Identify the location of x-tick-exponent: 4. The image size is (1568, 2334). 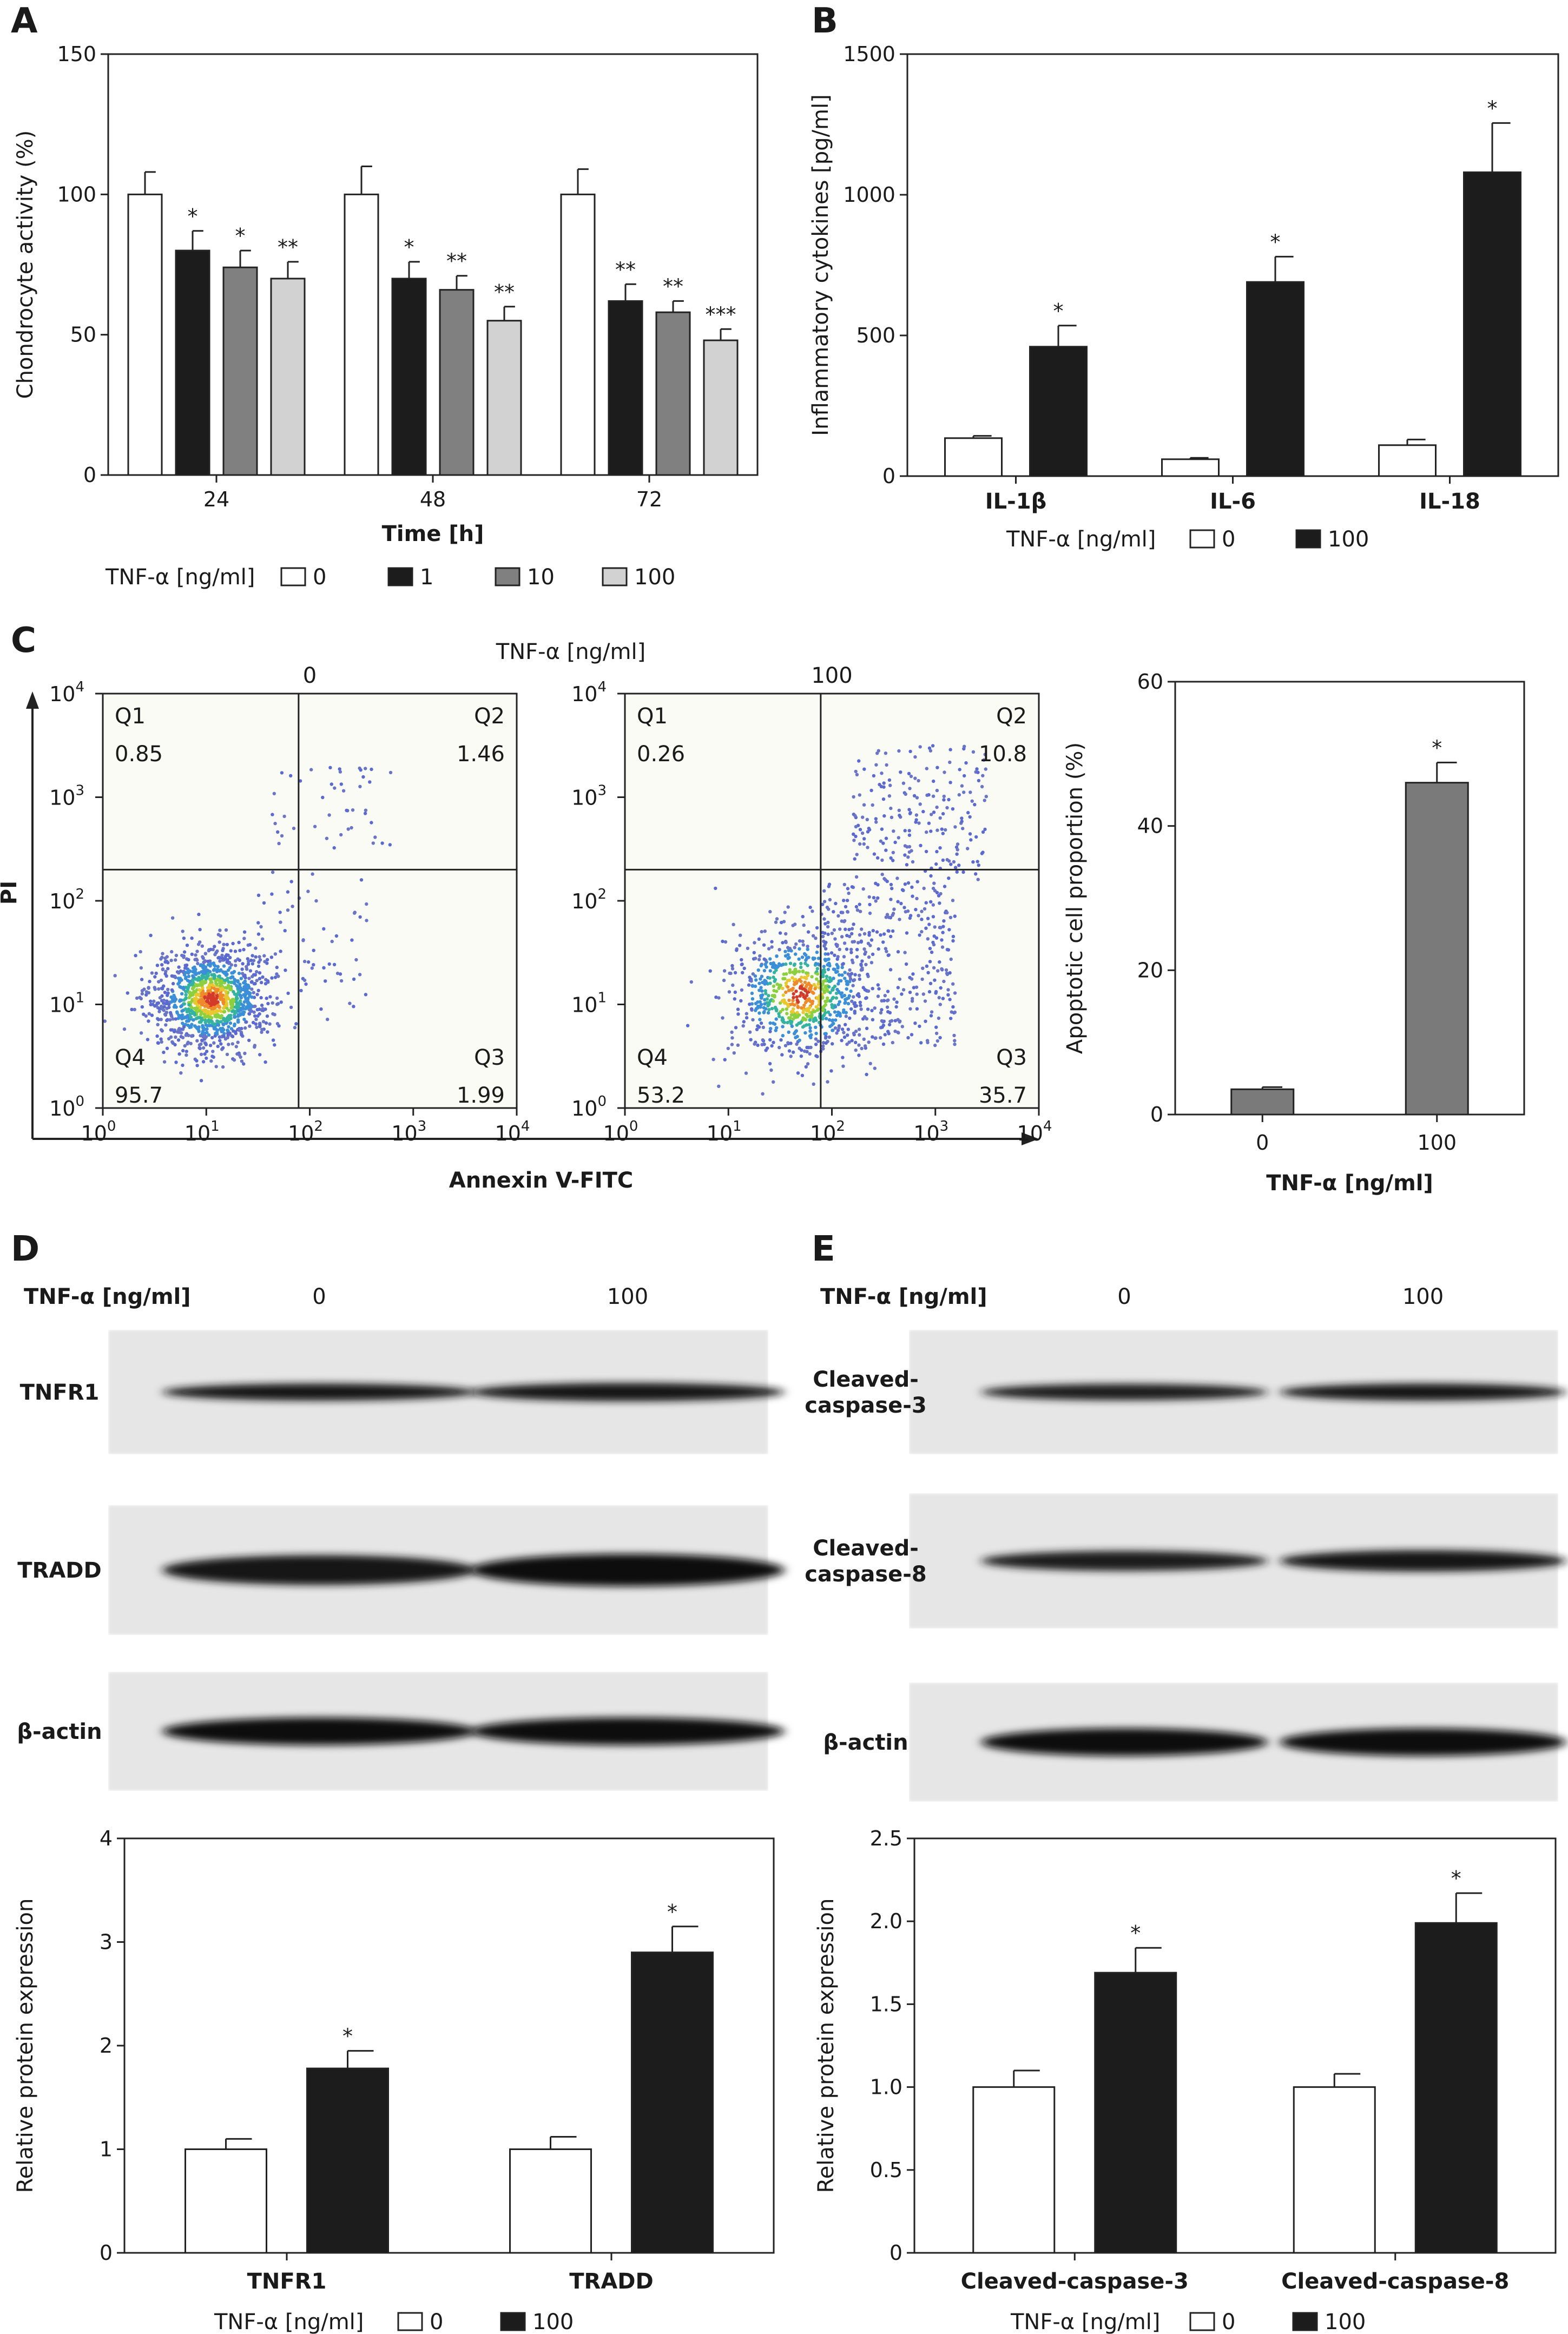
(1047, 1126).